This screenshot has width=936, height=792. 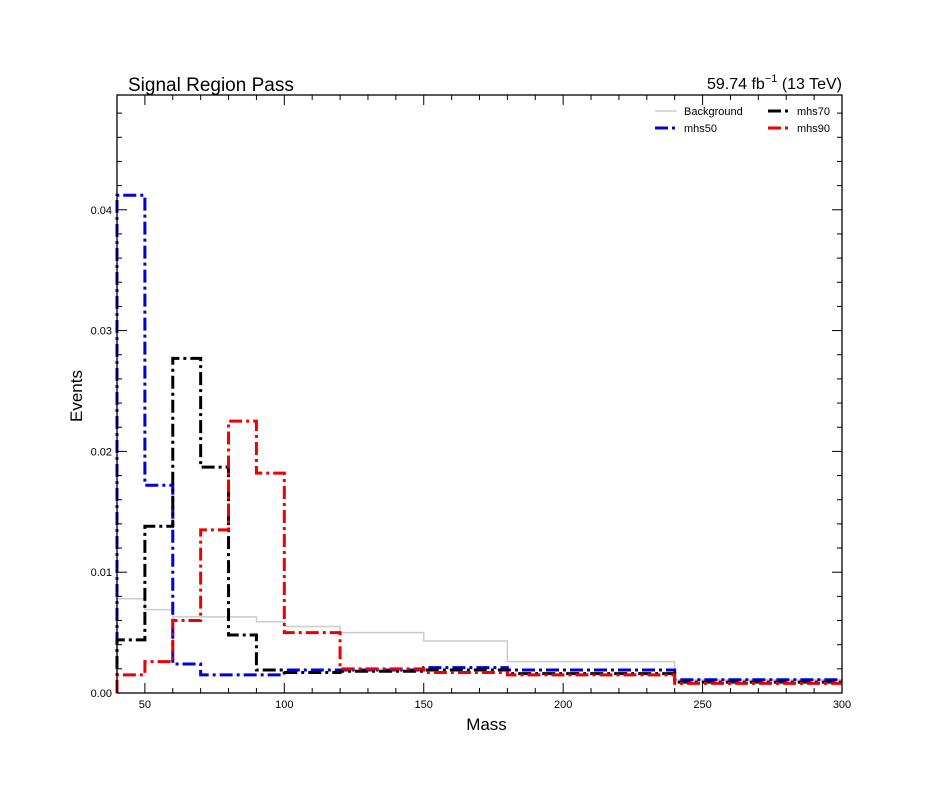 I want to click on legend-label: Background, so click(x=713, y=112).